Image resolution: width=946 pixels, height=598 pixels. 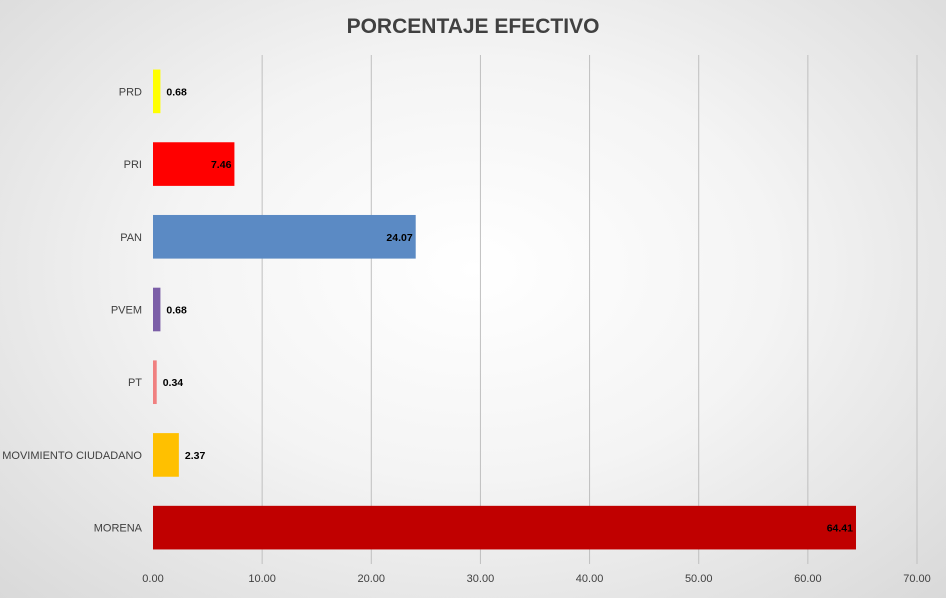 What do you see at coordinates (481, 579) in the screenshot?
I see `x-tick-label: 30.00` at bounding box center [481, 579].